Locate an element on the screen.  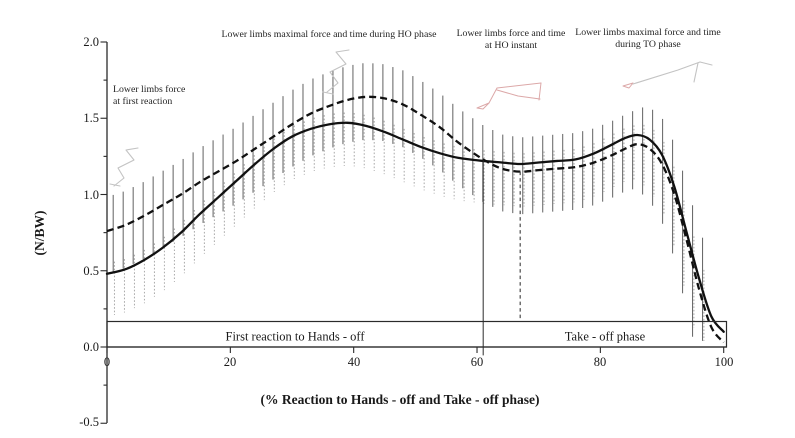
y-axis: 2.0 1.5 1.0 0.5 0.0 -0.5 (N/BW) is located at coordinates (70, 232).